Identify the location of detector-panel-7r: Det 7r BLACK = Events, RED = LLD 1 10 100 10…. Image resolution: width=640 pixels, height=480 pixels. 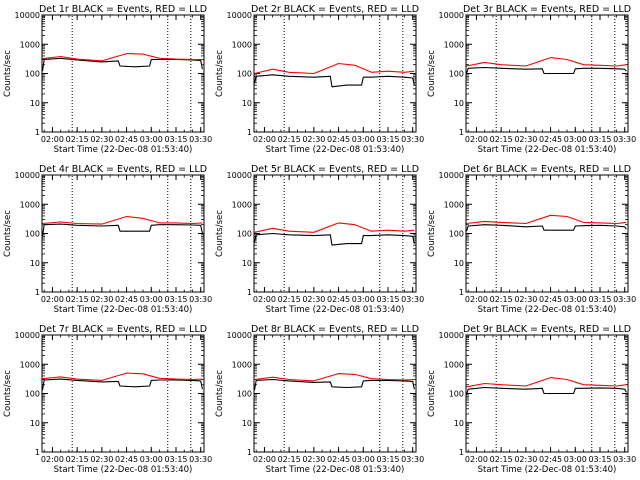
(107, 399).